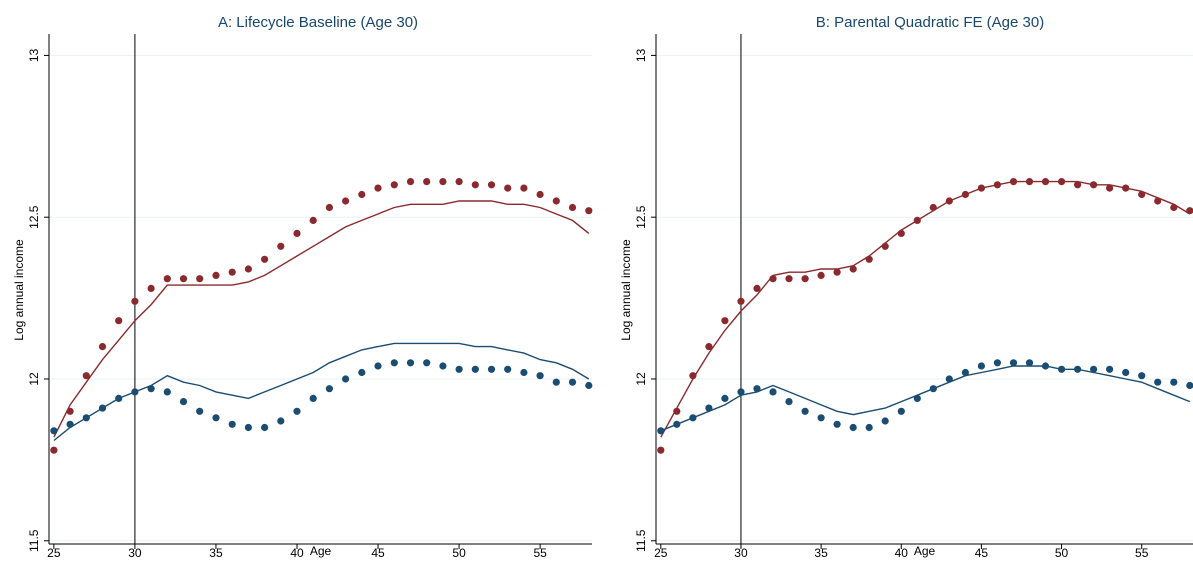  Describe the element at coordinates (982, 552) in the screenshot. I see `x-tick-label: 45` at that location.